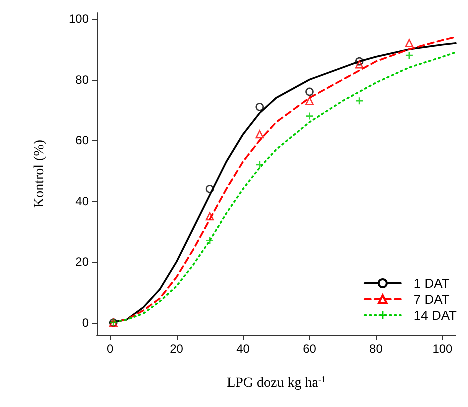 The image size is (468, 407). I want to click on y-tick-label: 80, so click(83, 79).